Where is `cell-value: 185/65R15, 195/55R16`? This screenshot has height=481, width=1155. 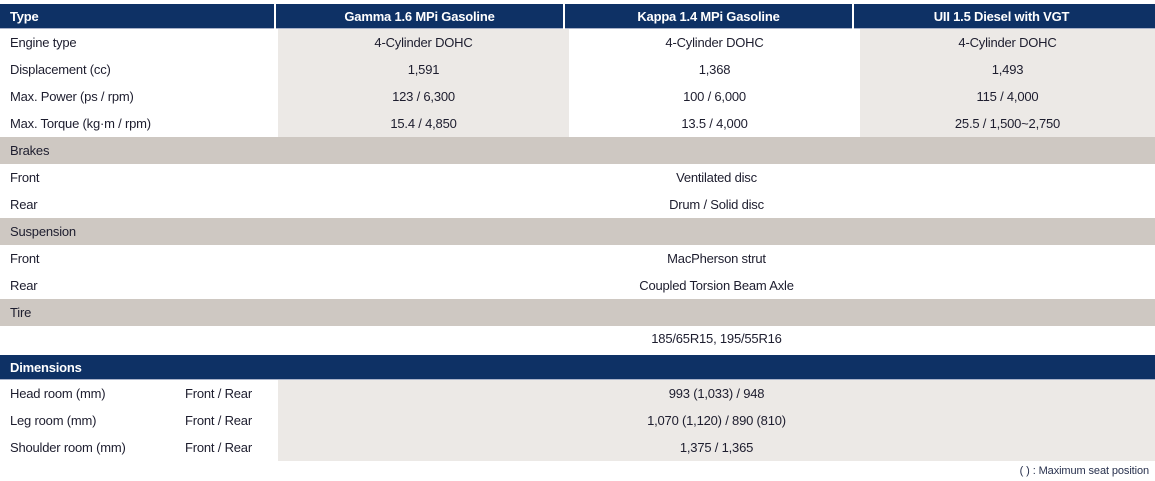 cell-value: 185/65R15, 195/55R16 is located at coordinates (716, 338).